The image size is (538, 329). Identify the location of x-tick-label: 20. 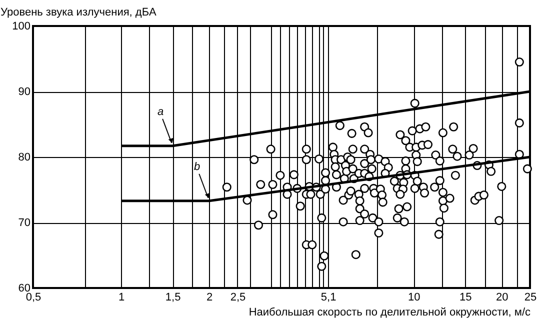
(502, 298).